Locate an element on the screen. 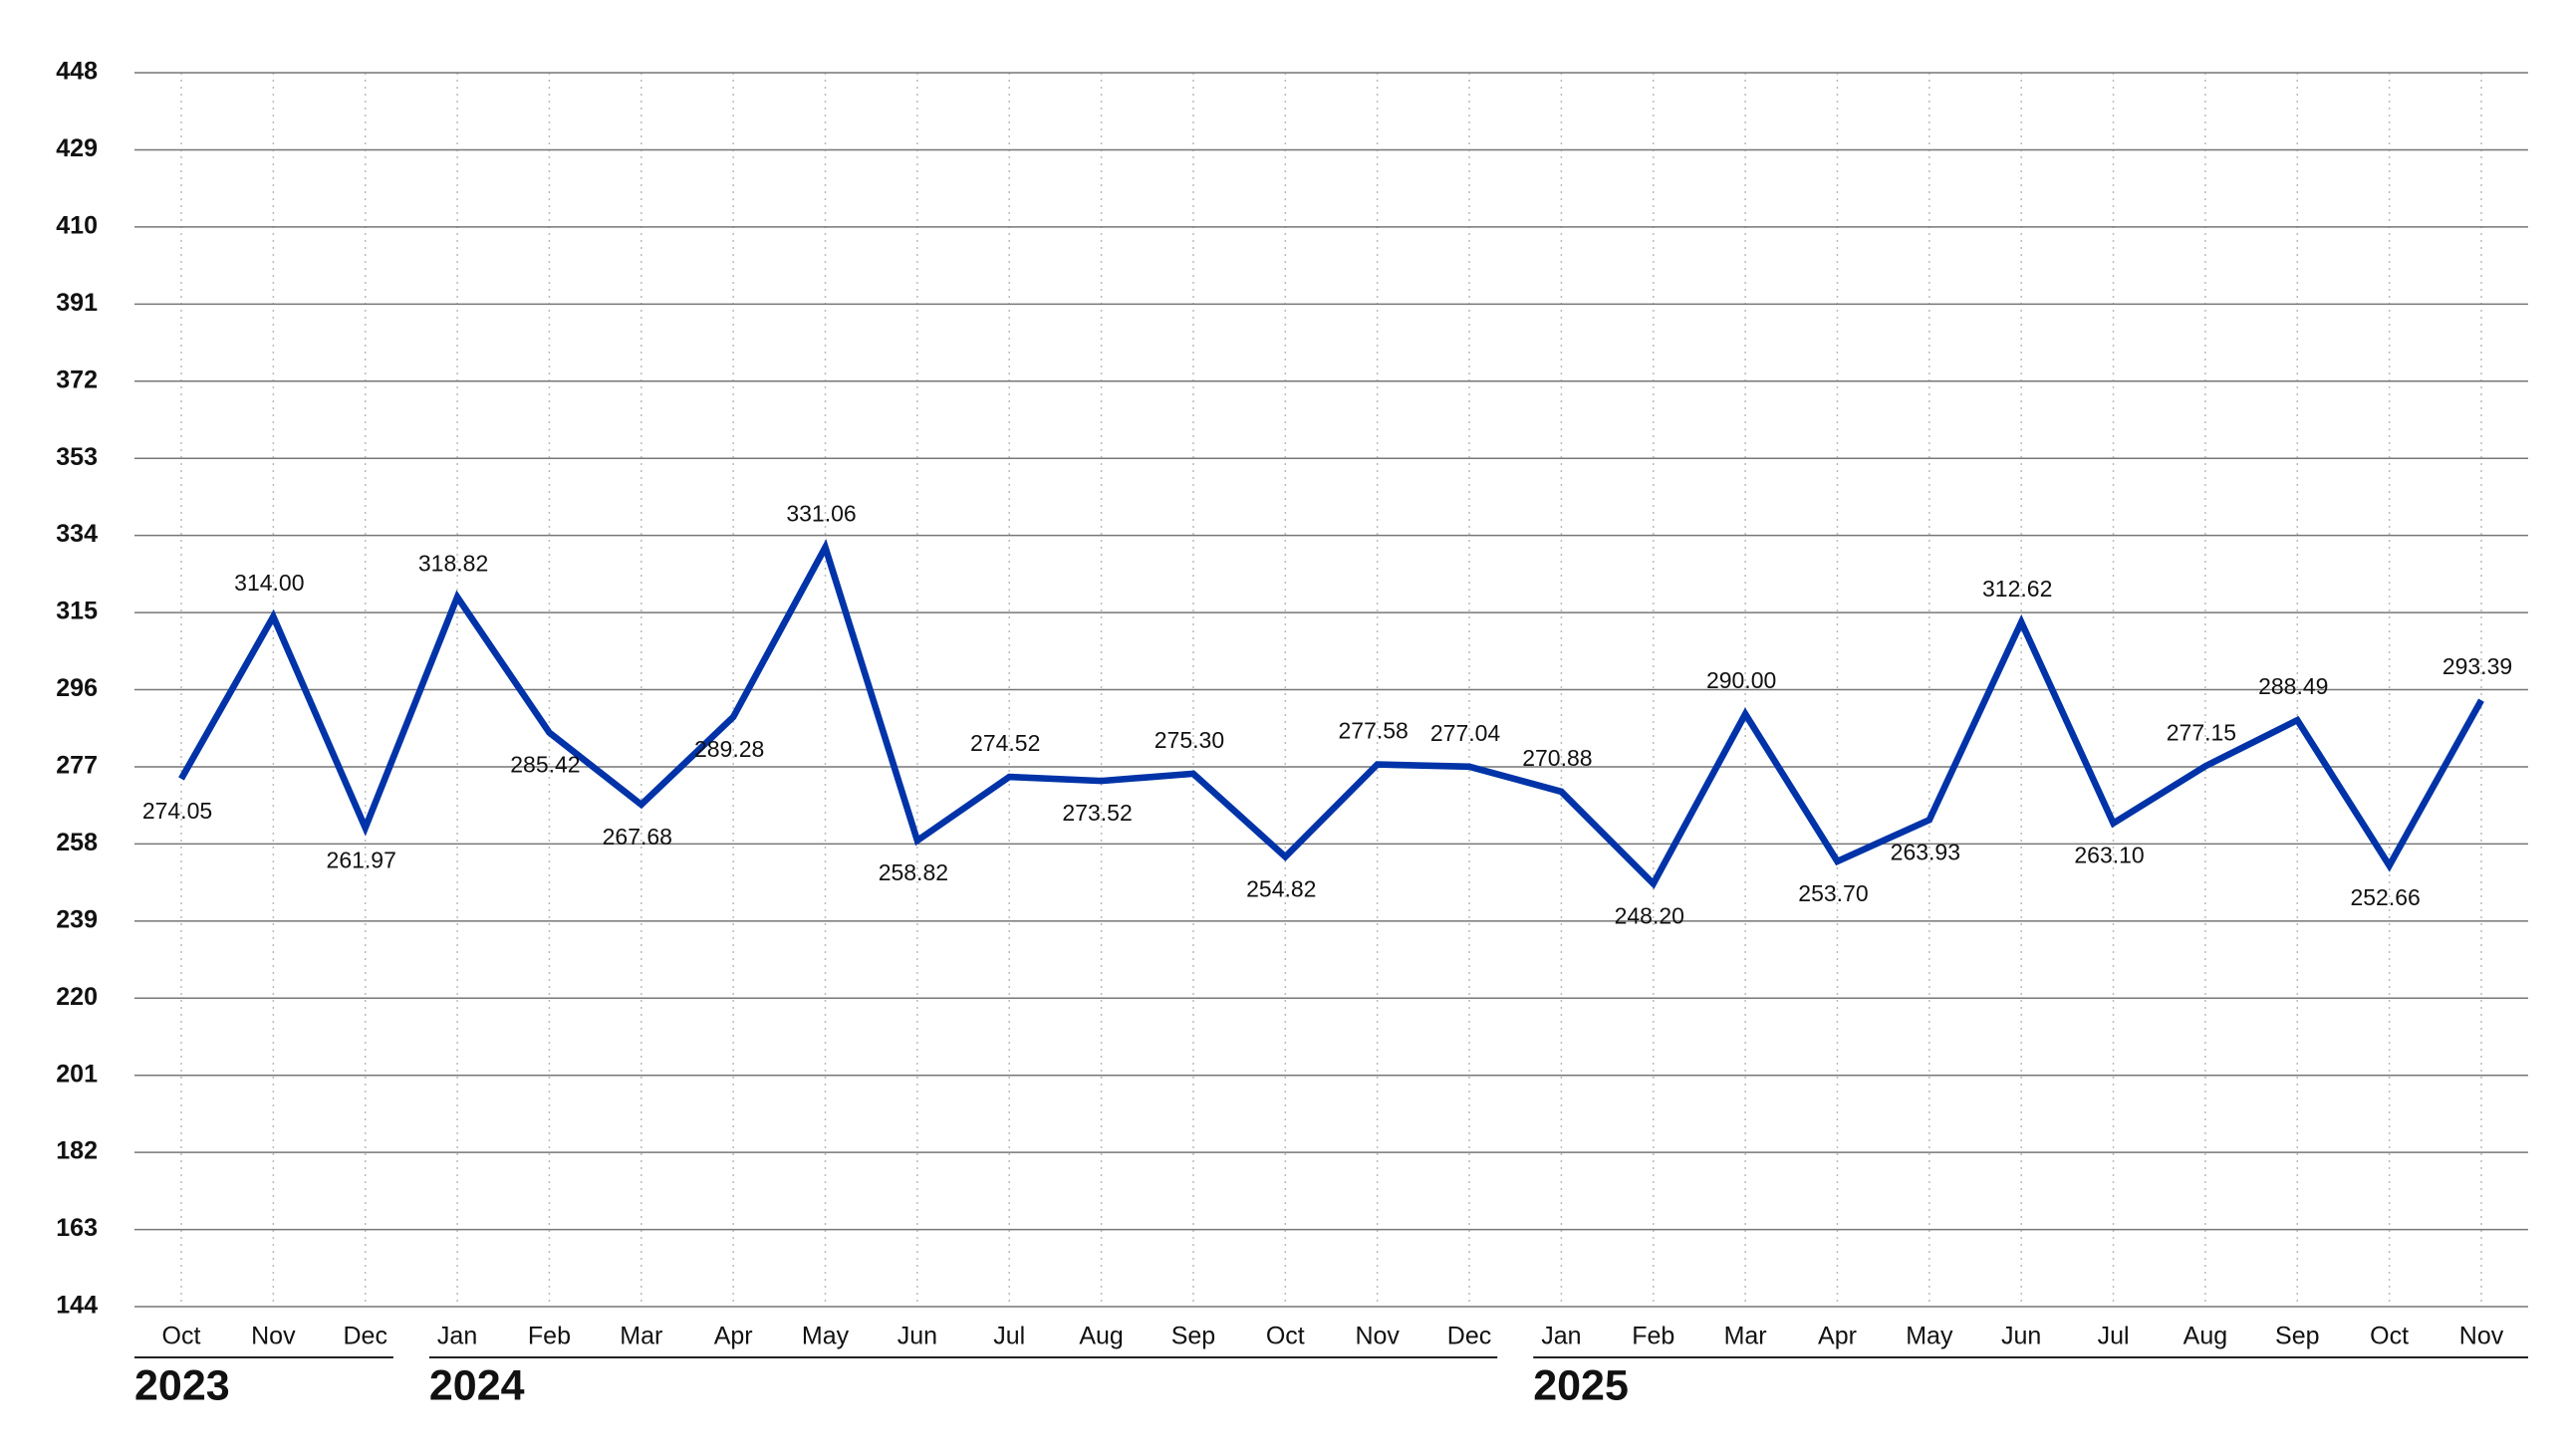 The width and height of the screenshot is (2567, 1456). y-tick-label: 277 is located at coordinates (77, 766).